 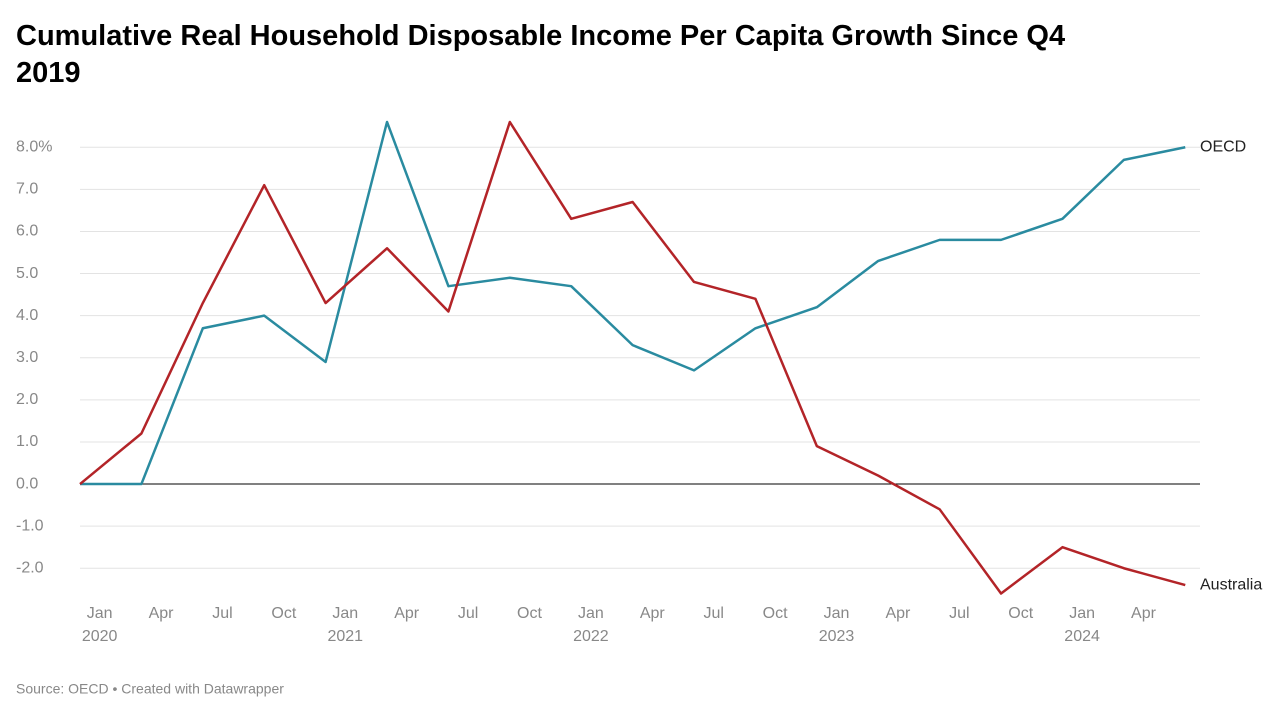 I want to click on y-tick-label: 2.0, so click(x=27, y=399).